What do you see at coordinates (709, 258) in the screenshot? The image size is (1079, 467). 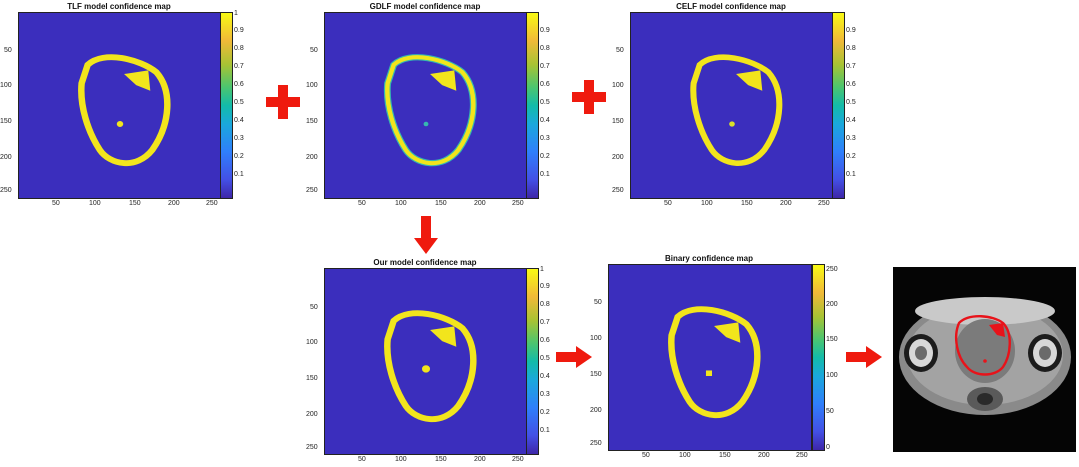 I see `binary-title: Binary confidence map` at bounding box center [709, 258].